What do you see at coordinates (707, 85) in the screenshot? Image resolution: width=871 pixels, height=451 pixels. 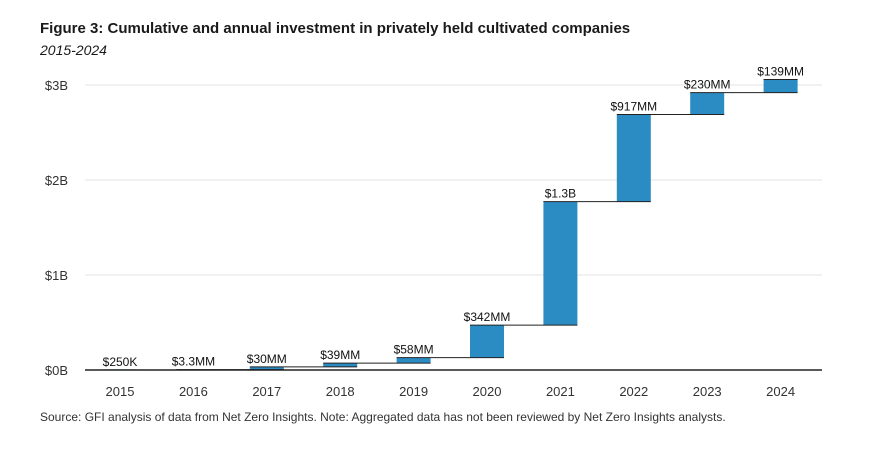 I see `data-label: $230MM` at bounding box center [707, 85].